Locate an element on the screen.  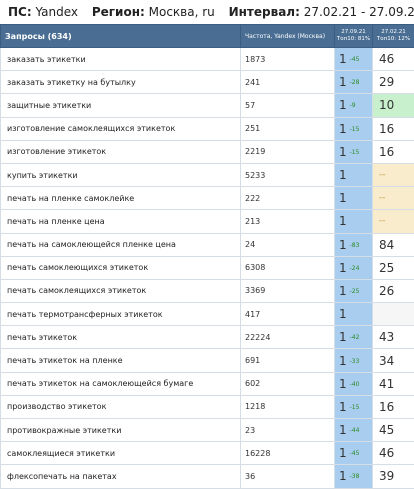
position-previous-cell: 34 is located at coordinates (393, 360).